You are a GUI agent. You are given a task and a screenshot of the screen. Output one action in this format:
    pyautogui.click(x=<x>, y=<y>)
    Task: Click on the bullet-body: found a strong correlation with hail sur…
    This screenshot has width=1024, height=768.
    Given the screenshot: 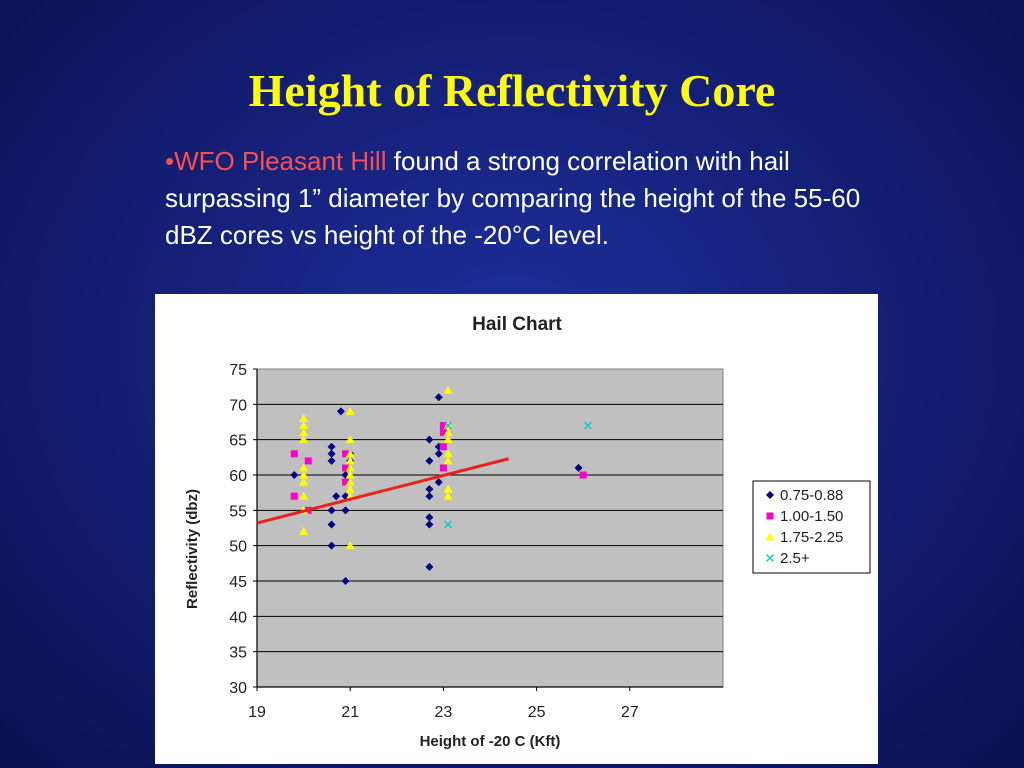 What is the action you would take?
    pyautogui.click(x=513, y=198)
    